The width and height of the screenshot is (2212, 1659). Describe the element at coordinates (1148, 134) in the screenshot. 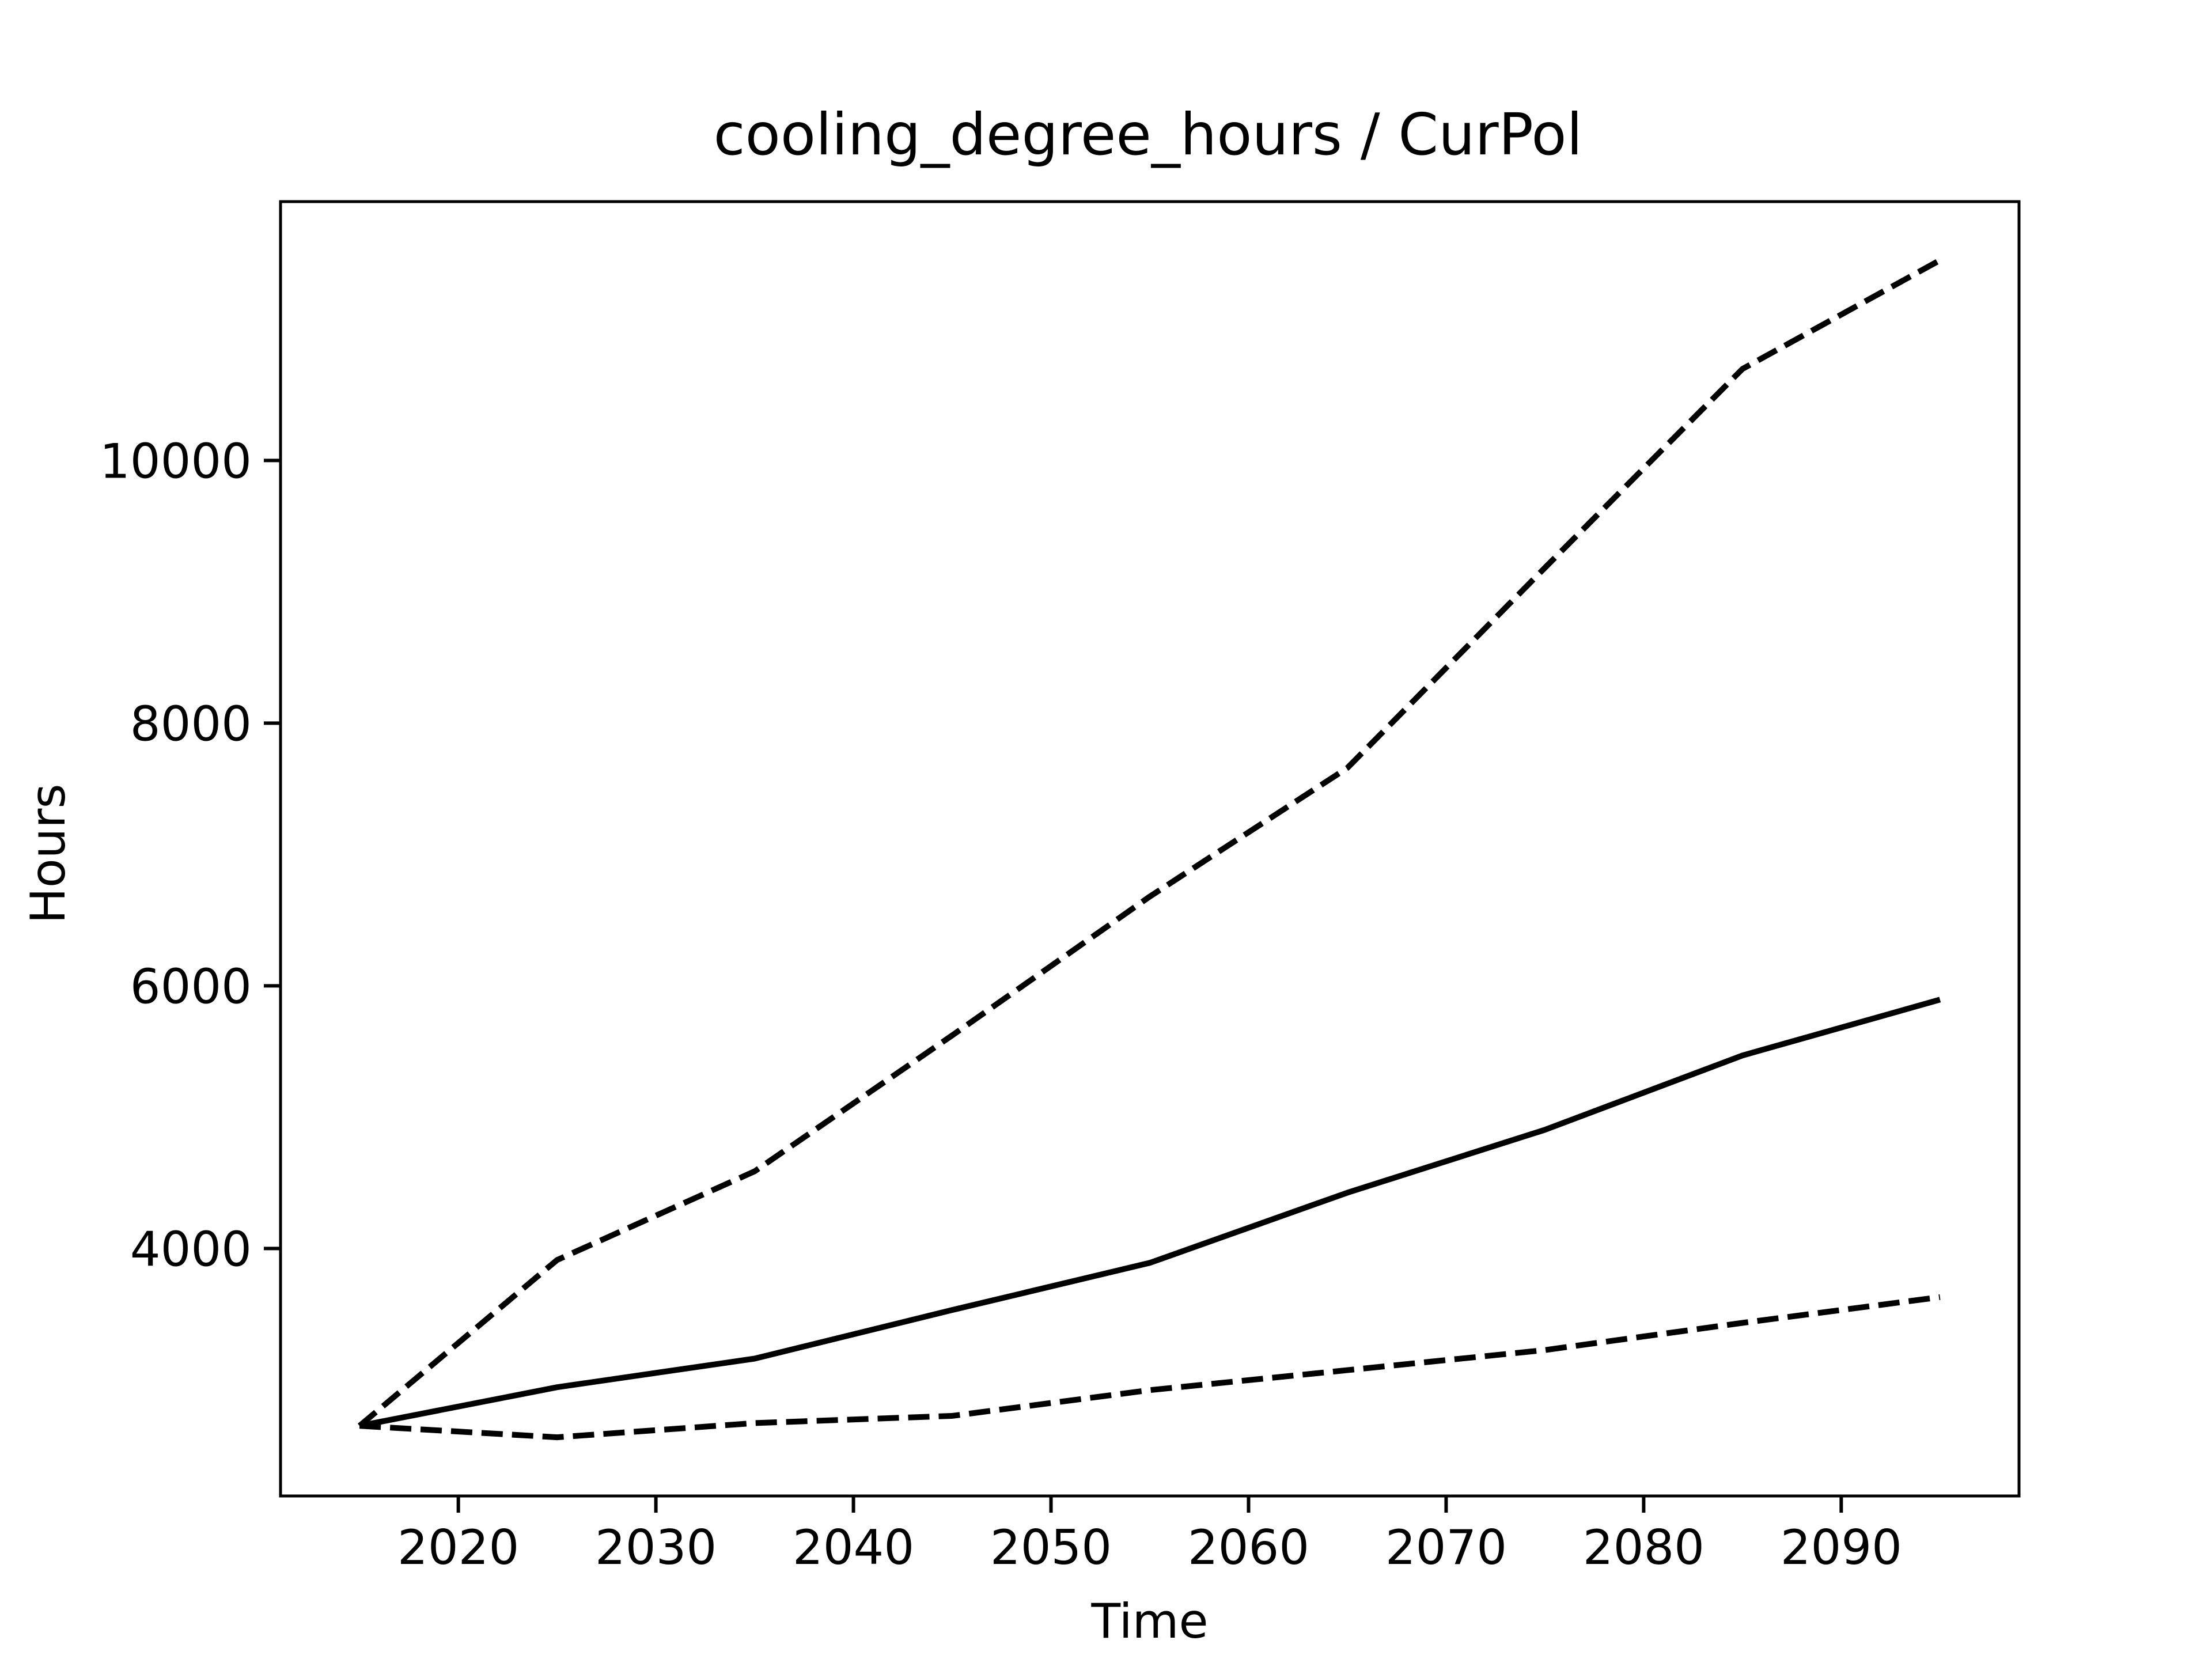

I see `chart-title: cooling_degree_hours / CurPol` at that location.